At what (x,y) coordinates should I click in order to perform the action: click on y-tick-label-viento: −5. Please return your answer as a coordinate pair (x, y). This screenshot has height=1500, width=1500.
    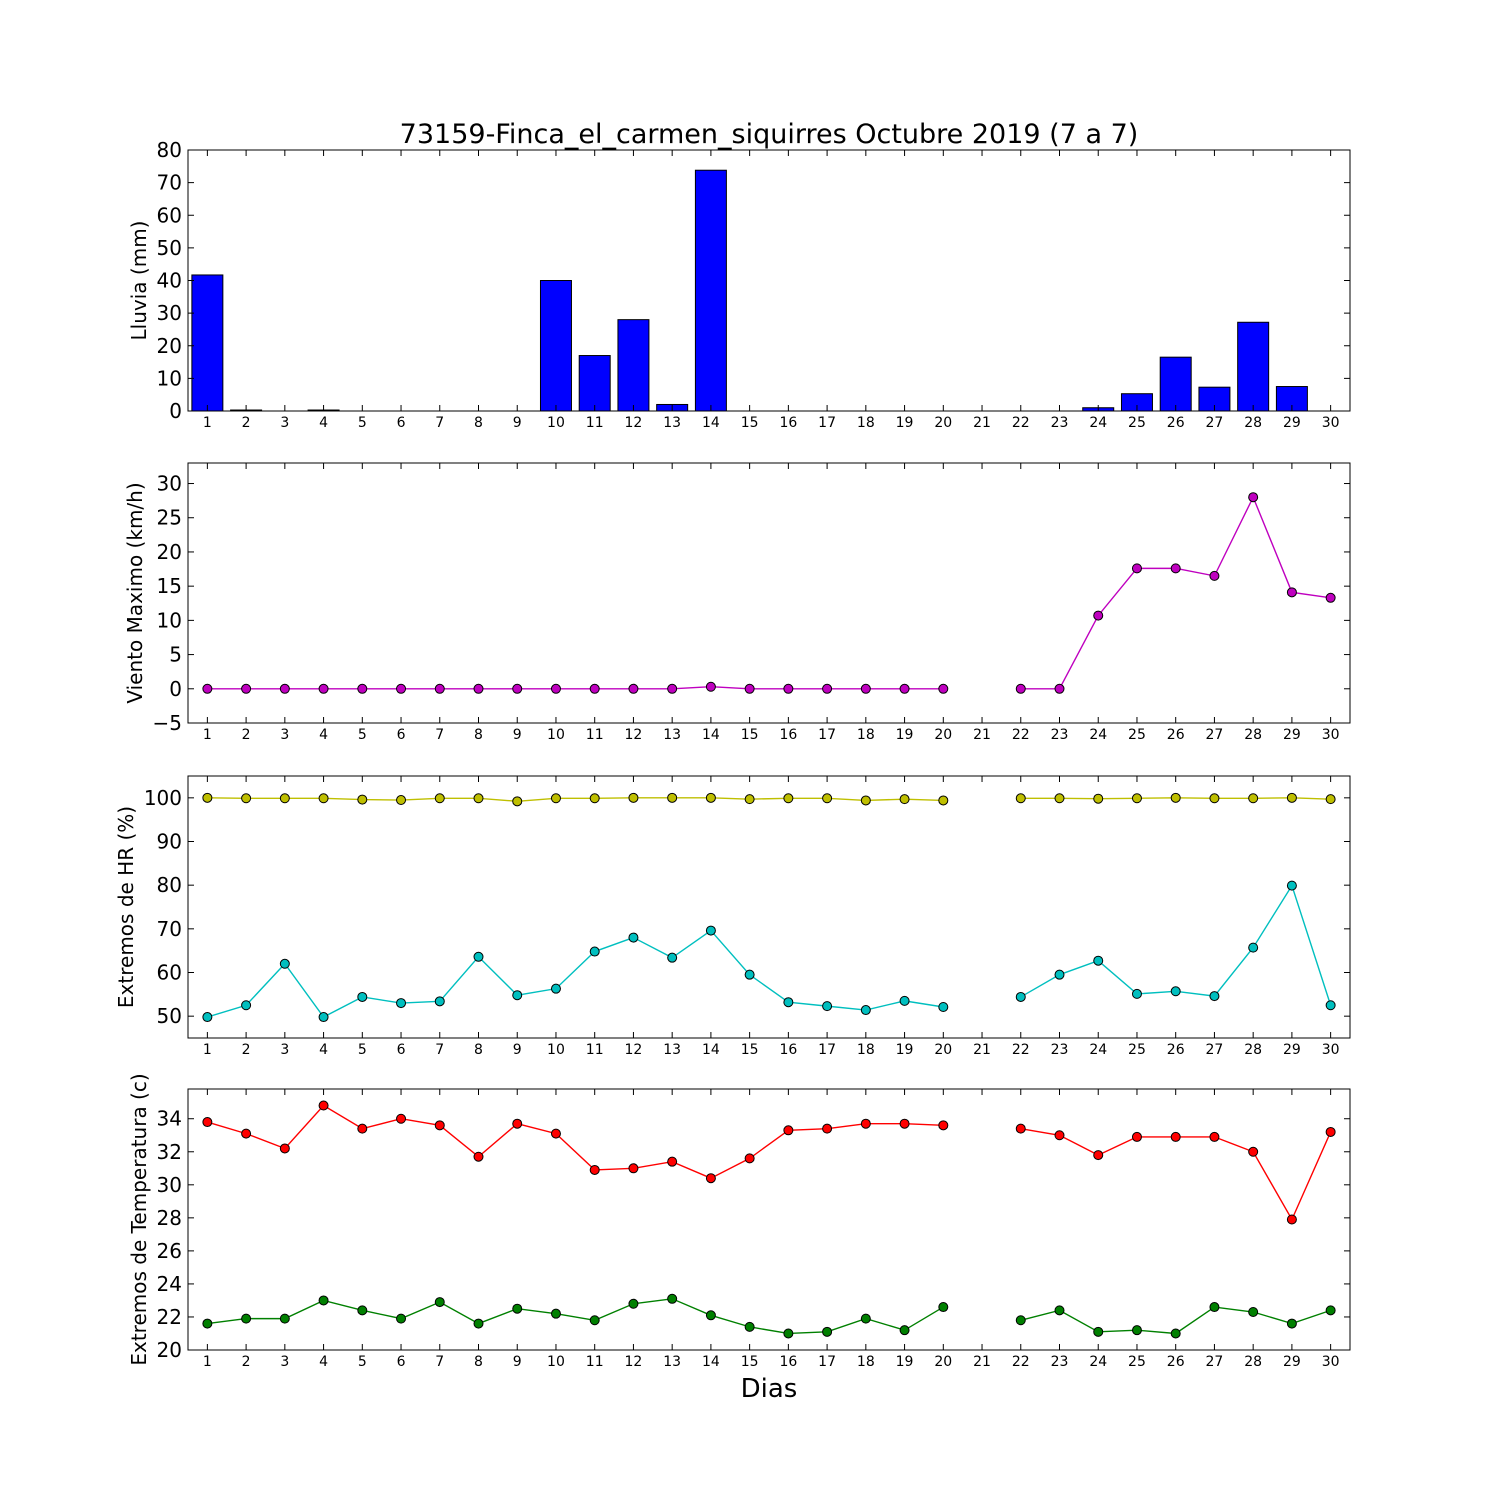
    Looking at the image, I should click on (167, 723).